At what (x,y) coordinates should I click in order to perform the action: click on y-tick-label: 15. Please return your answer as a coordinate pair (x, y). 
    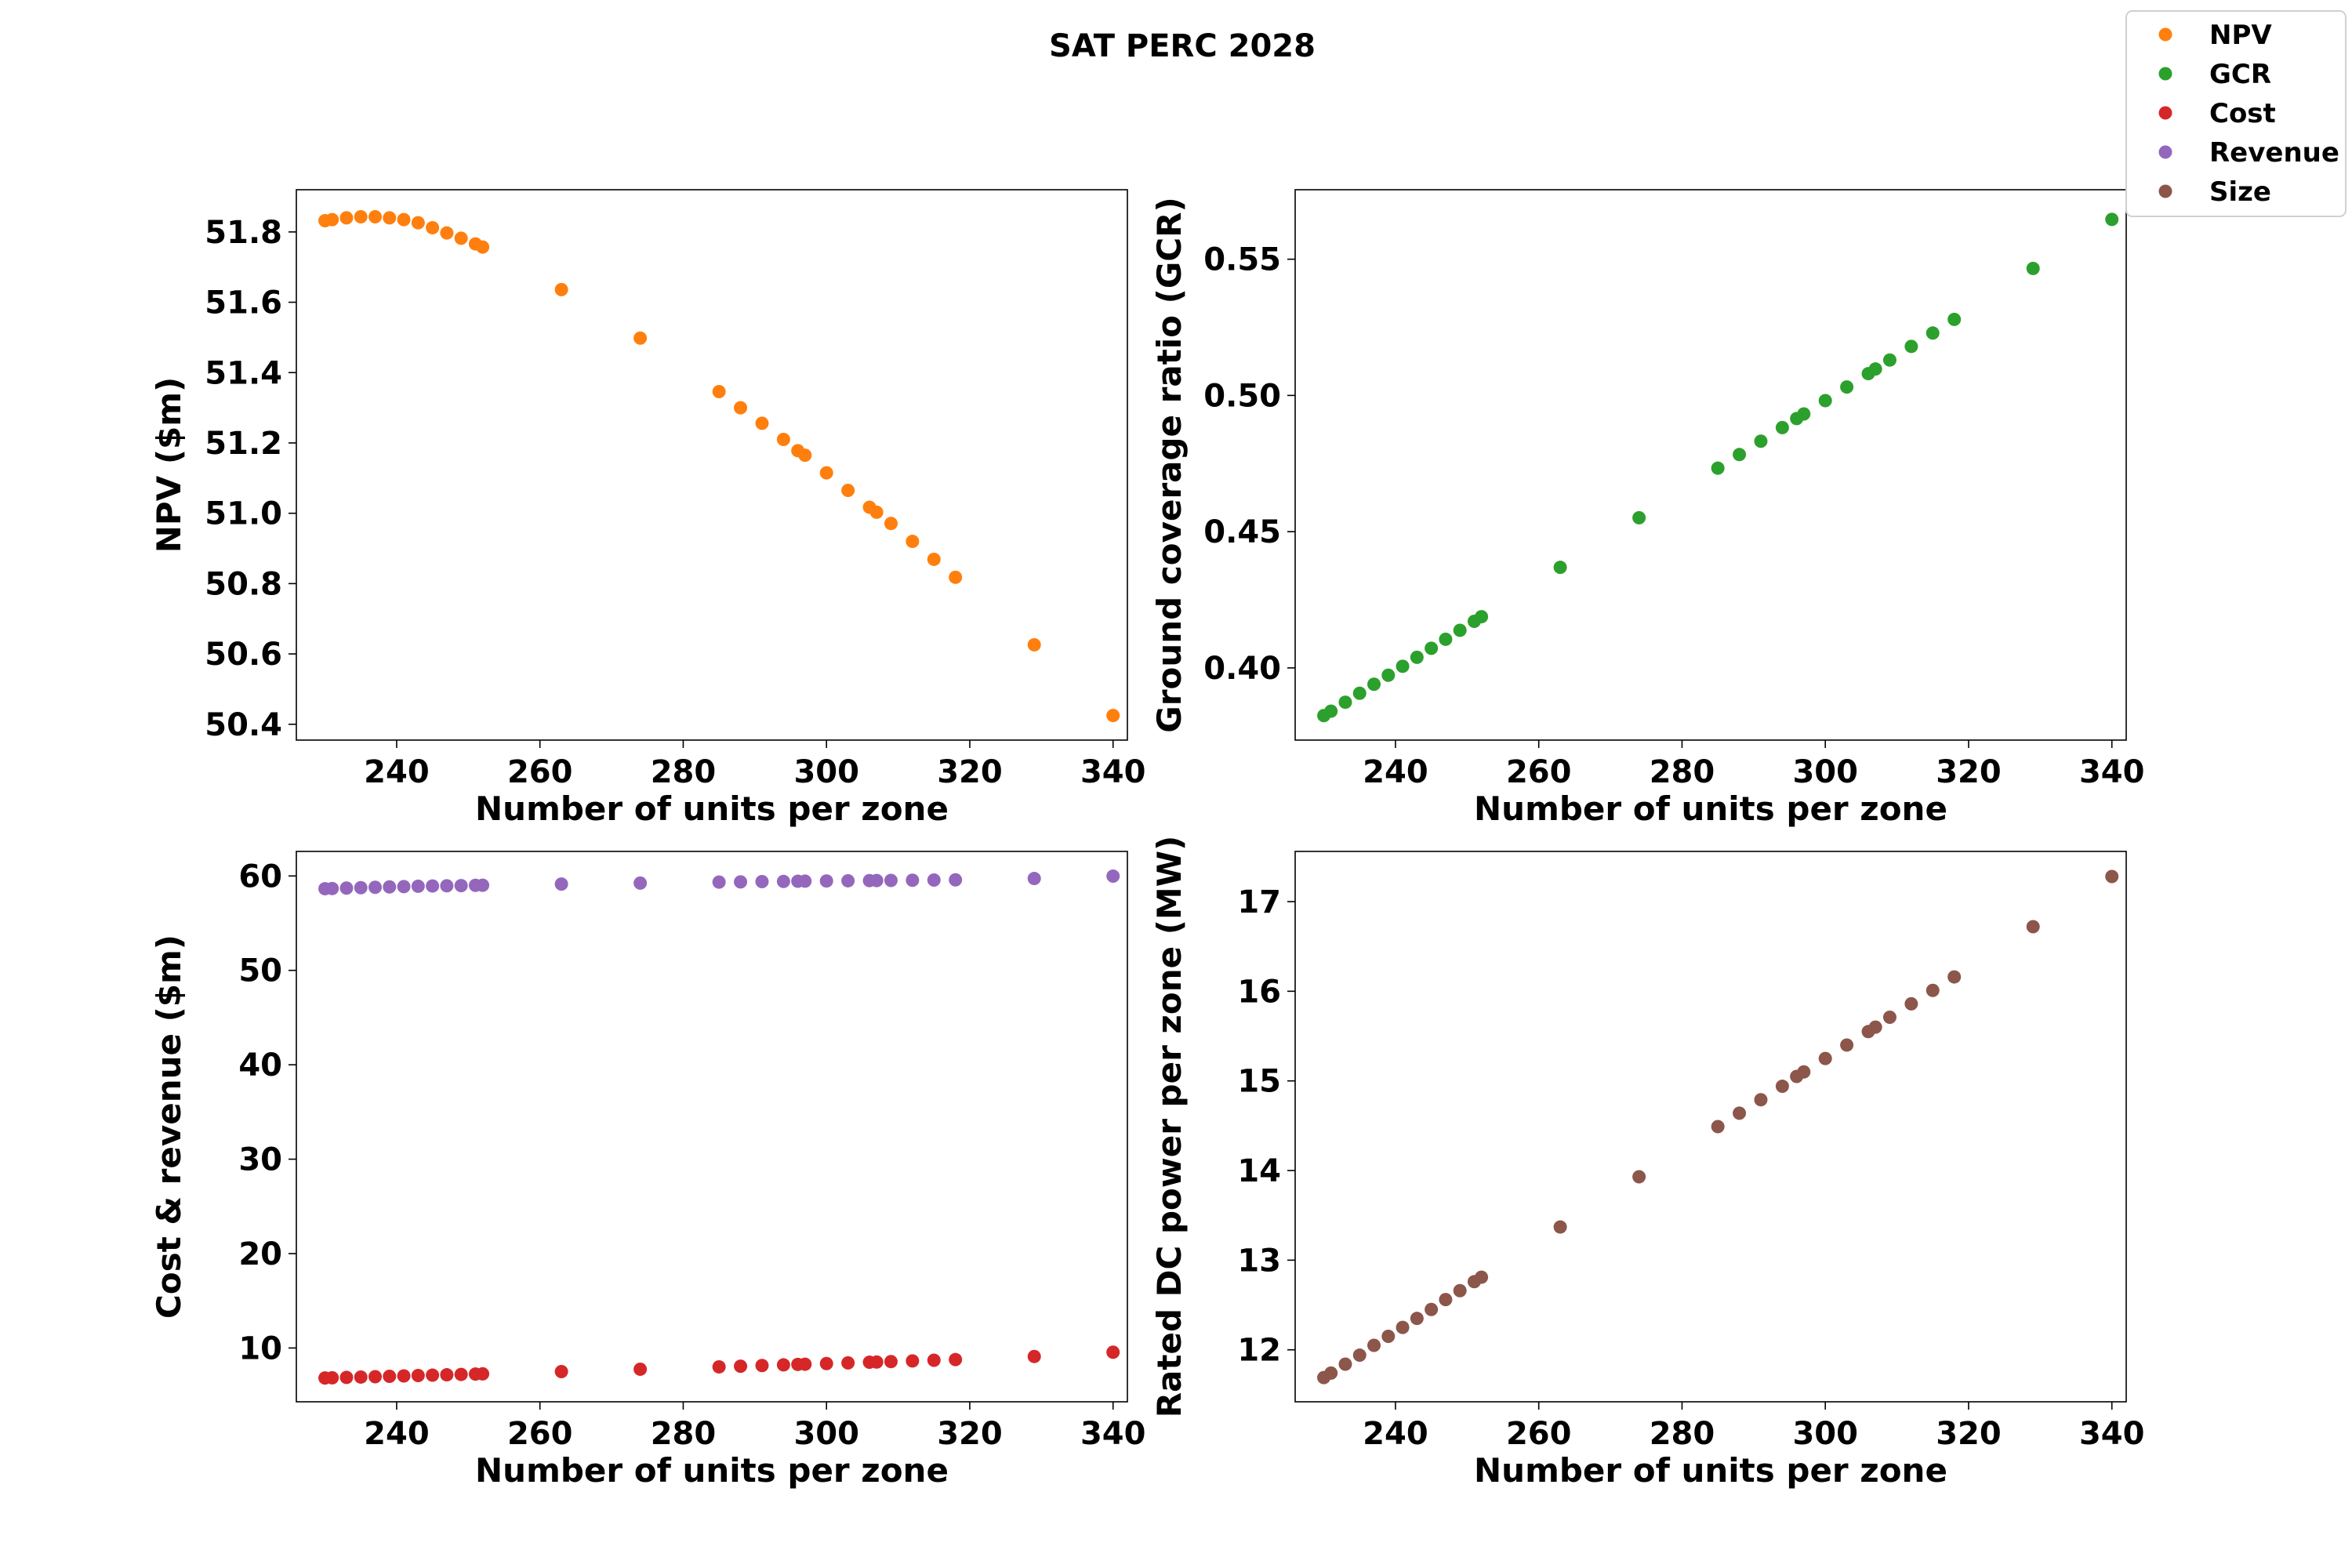
    Looking at the image, I should click on (1259, 1082).